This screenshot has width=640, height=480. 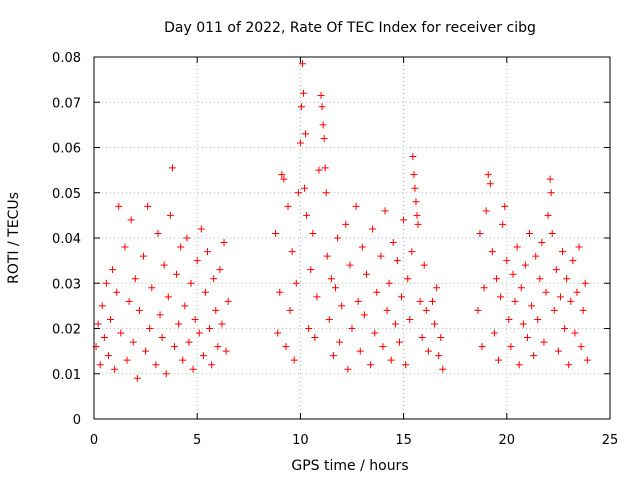 I want to click on y-tick-label: 0.05, so click(x=66, y=194).